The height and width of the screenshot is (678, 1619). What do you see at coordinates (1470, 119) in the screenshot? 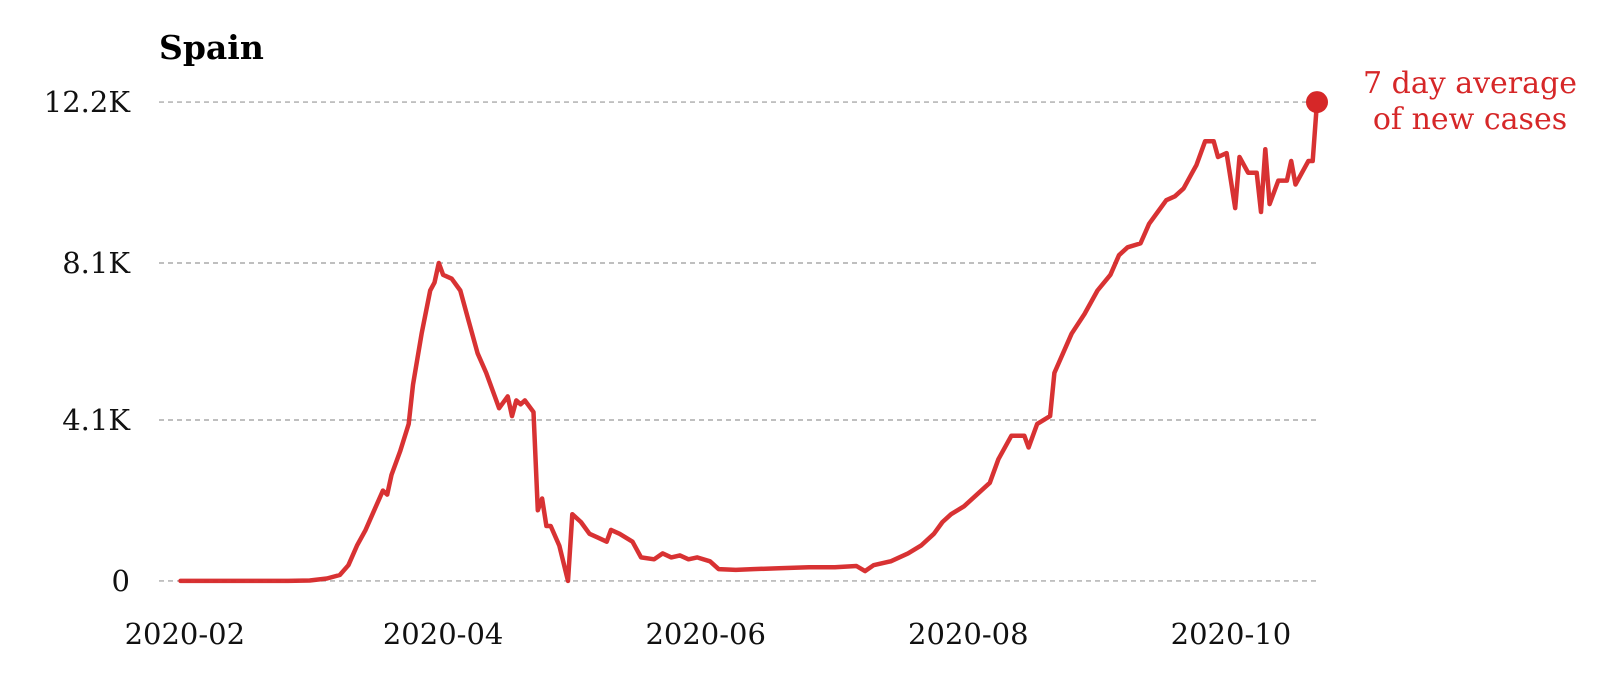
I see `annotation-line-2: of new cases` at bounding box center [1470, 119].